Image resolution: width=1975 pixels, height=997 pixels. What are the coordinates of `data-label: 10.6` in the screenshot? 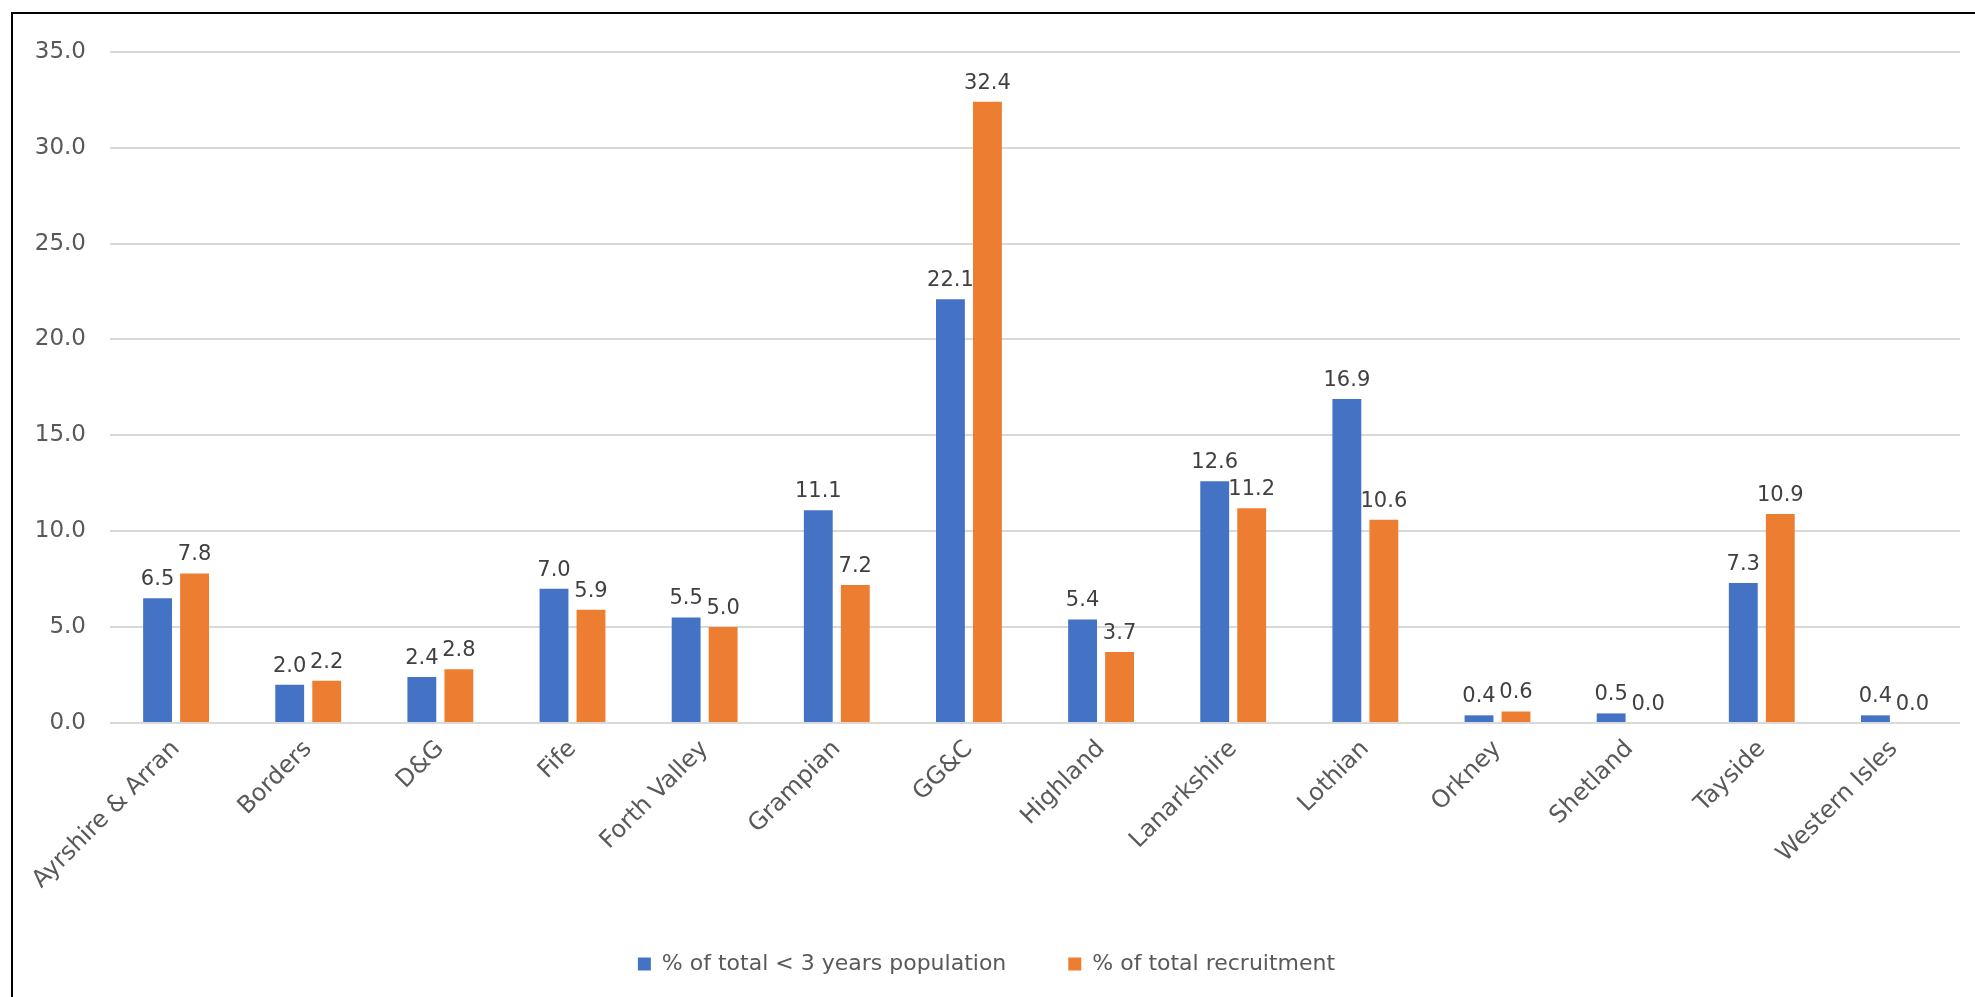 It's located at (1384, 499).